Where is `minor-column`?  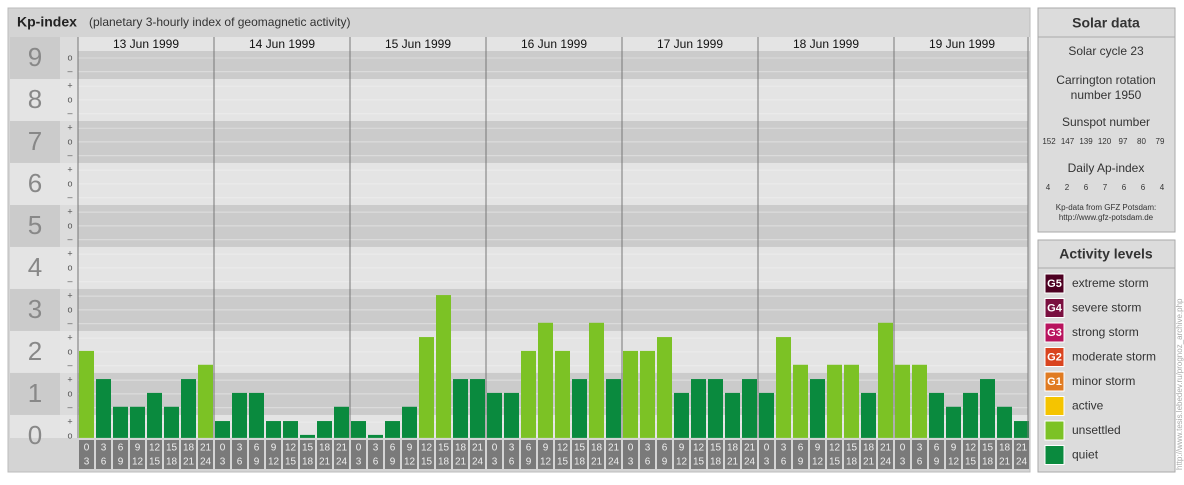
minor-column is located at coordinates (69, 237).